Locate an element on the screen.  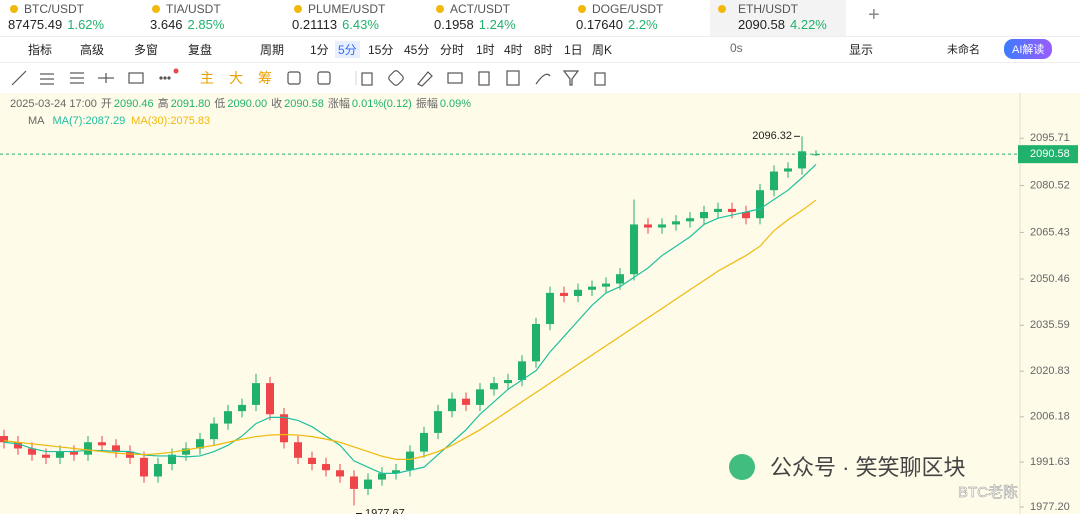
tab-price: 87475.49 1.62% is located at coordinates (56, 24).